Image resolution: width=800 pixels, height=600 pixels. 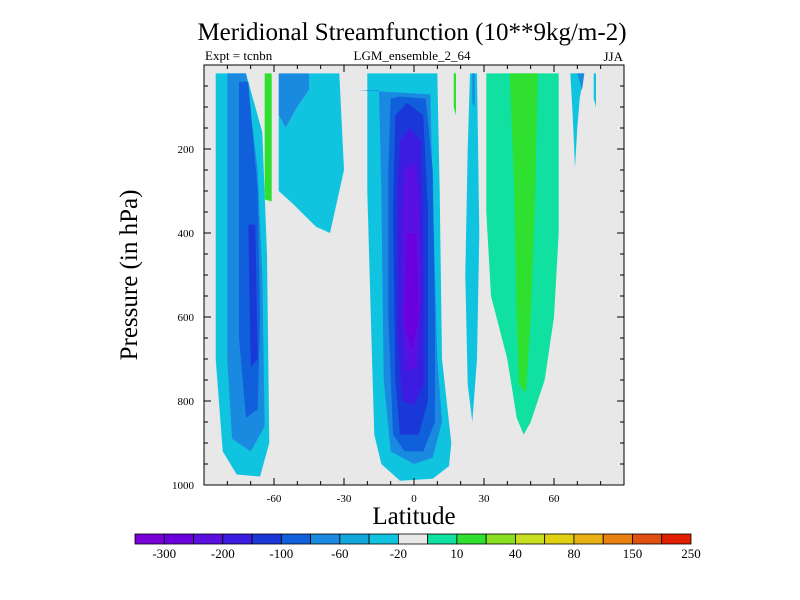 I want to click on contour-nh-light-blue-right, so click(x=581, y=82).